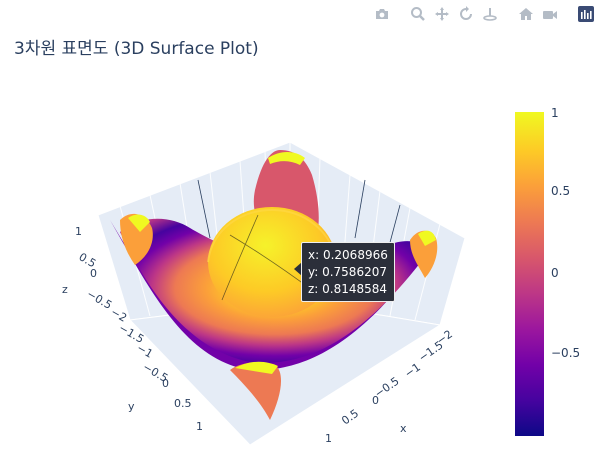  I want to click on pan-icon, so click(442, 14).